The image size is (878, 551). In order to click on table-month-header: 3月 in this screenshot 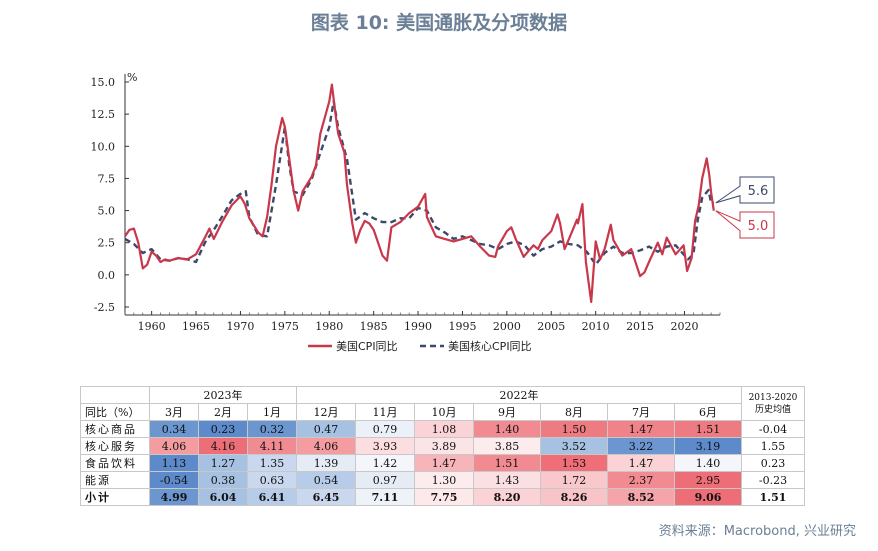, I will do `click(174, 412)`.